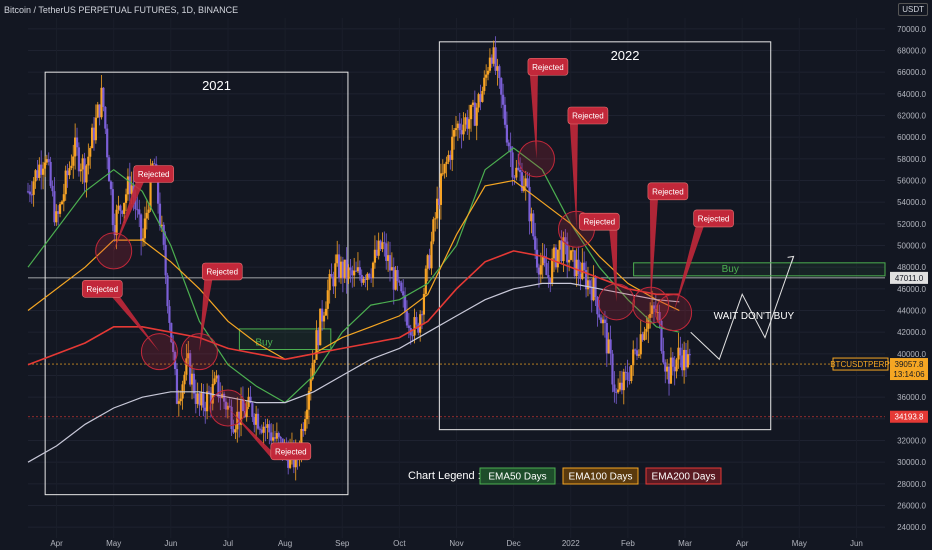  What do you see at coordinates (911, 116) in the screenshot?
I see `y-tick-label: 62000.0` at bounding box center [911, 116].